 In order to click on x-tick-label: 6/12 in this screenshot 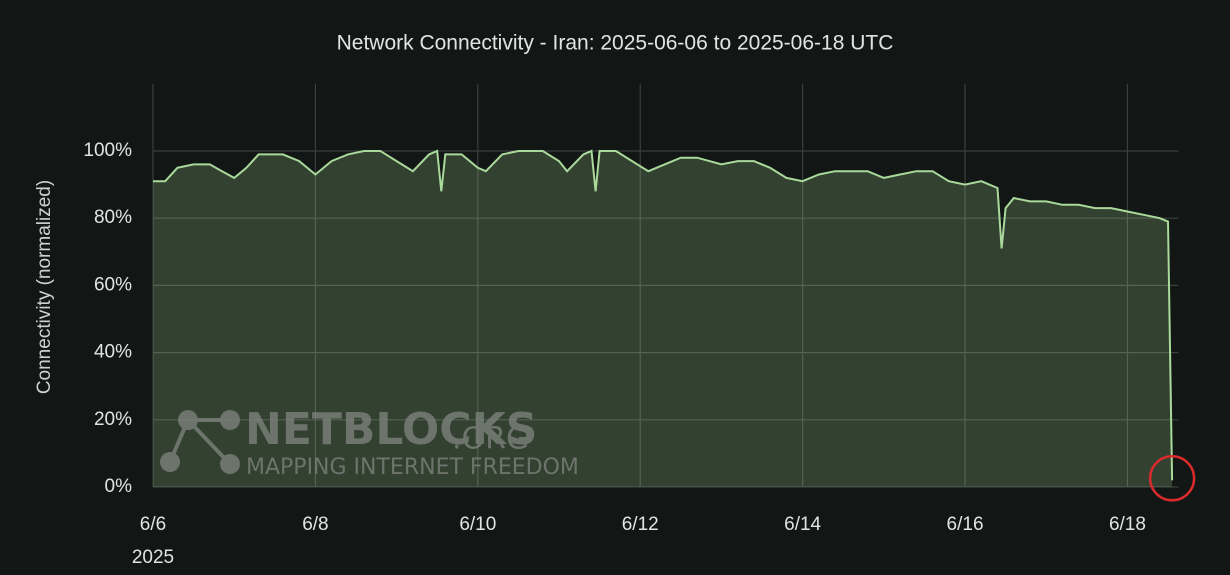, I will do `click(640, 524)`.